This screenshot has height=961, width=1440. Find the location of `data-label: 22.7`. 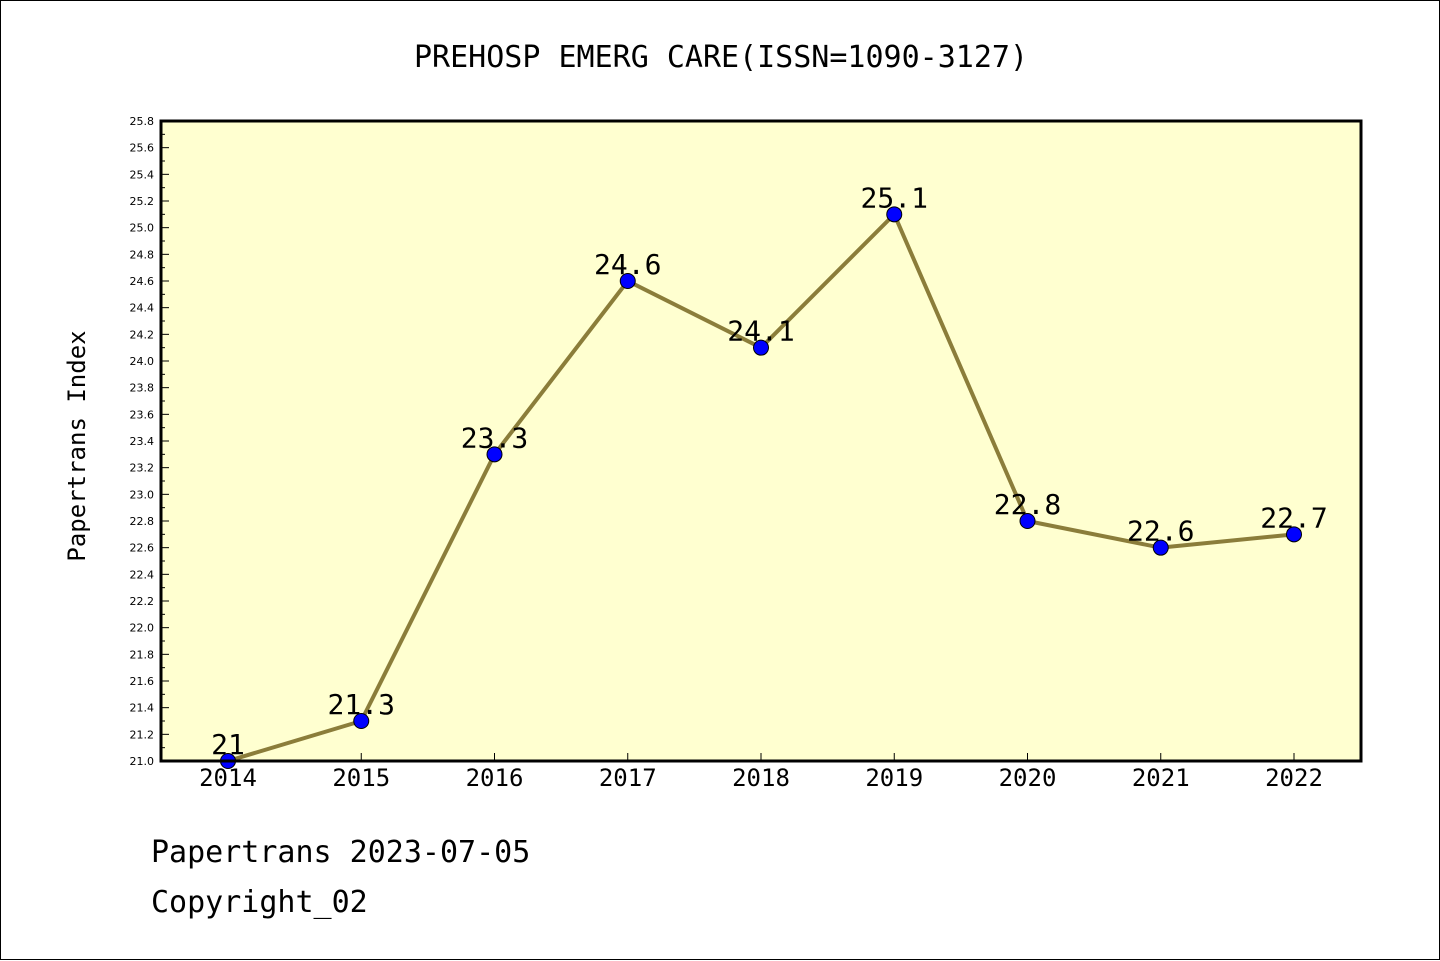

data-label: 22.7 is located at coordinates (1293, 517).